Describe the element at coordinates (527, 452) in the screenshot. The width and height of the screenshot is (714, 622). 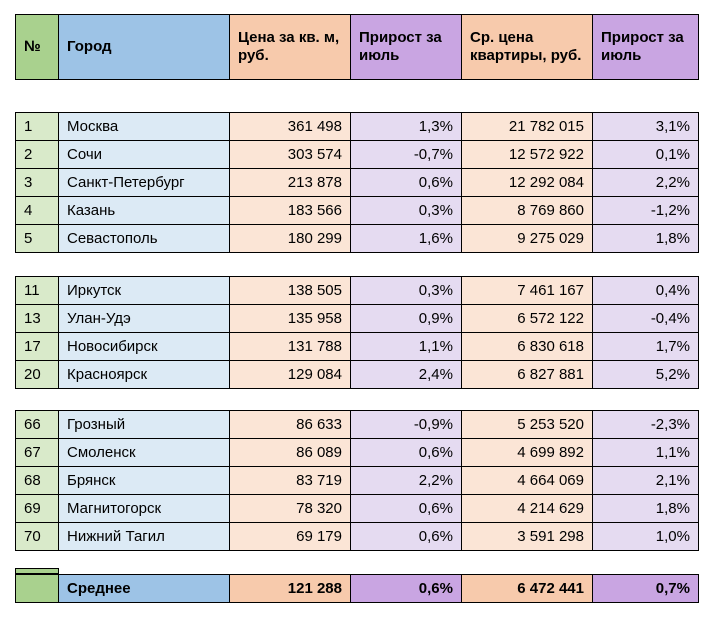
I see `cell-avg-apartment-price: 4 699 892` at that location.